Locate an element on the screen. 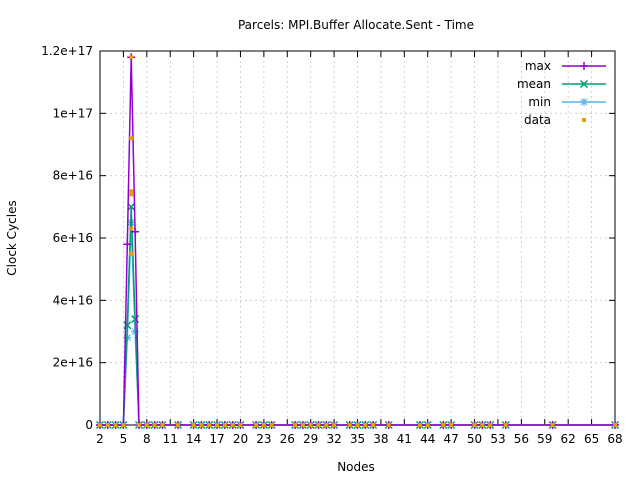 Image resolution: width=640 pixels, height=480 pixels. x-tick-label: 44 is located at coordinates (427, 439).